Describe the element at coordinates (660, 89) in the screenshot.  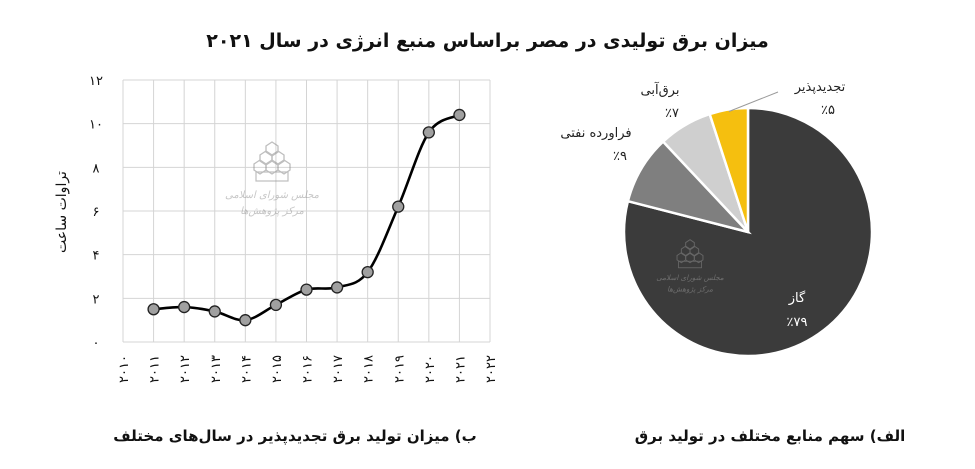
I see `slice-label: برق‌آبی` at that location.